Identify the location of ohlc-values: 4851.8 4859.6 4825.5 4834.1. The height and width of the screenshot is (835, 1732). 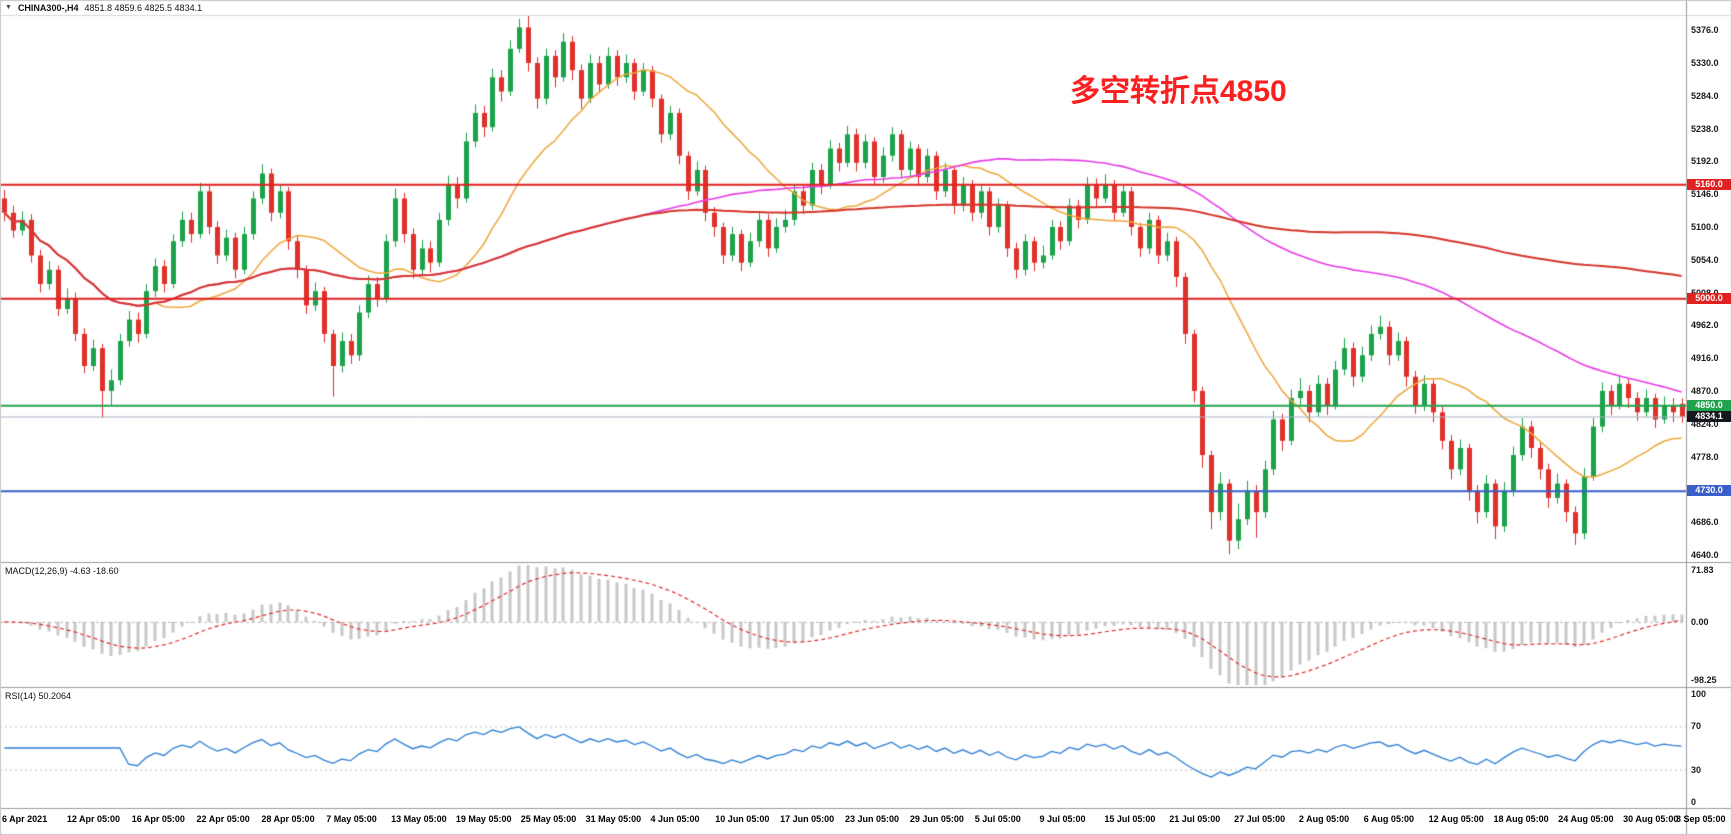
(143, 7).